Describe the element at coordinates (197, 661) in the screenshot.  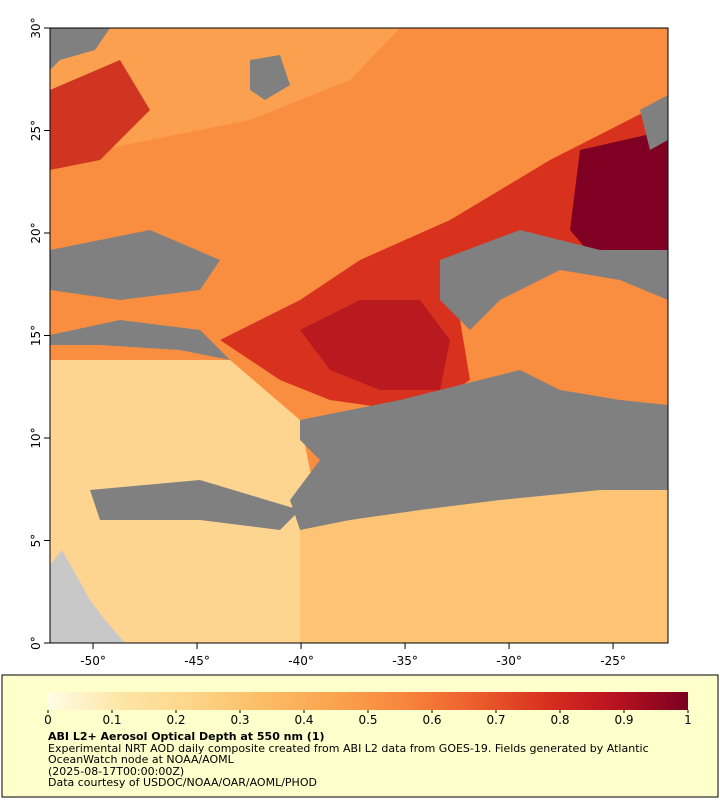
I see `x-tick-label: -45°` at that location.